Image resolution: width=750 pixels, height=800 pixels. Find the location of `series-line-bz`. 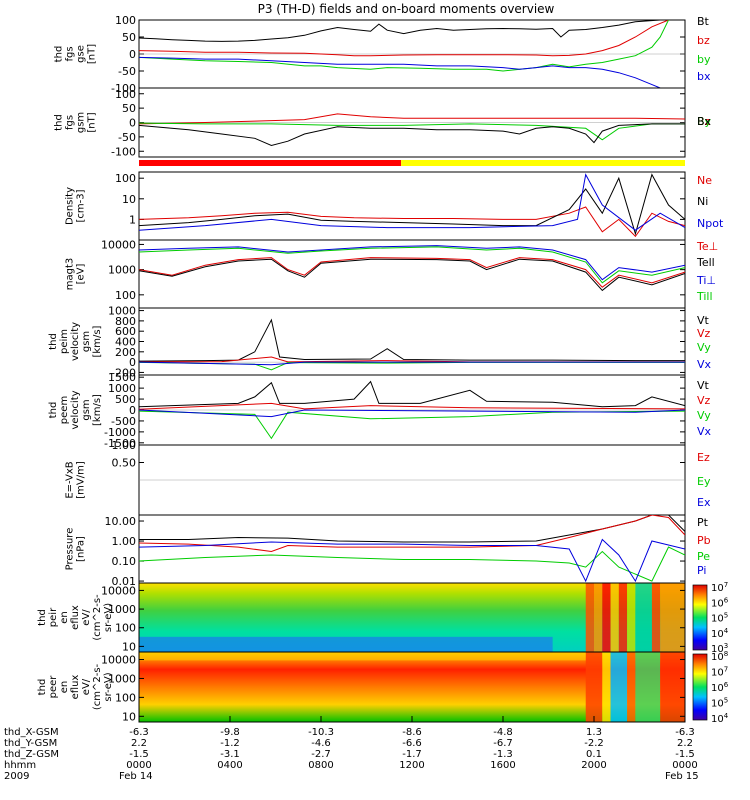

series-line-bz is located at coordinates (404, 38).